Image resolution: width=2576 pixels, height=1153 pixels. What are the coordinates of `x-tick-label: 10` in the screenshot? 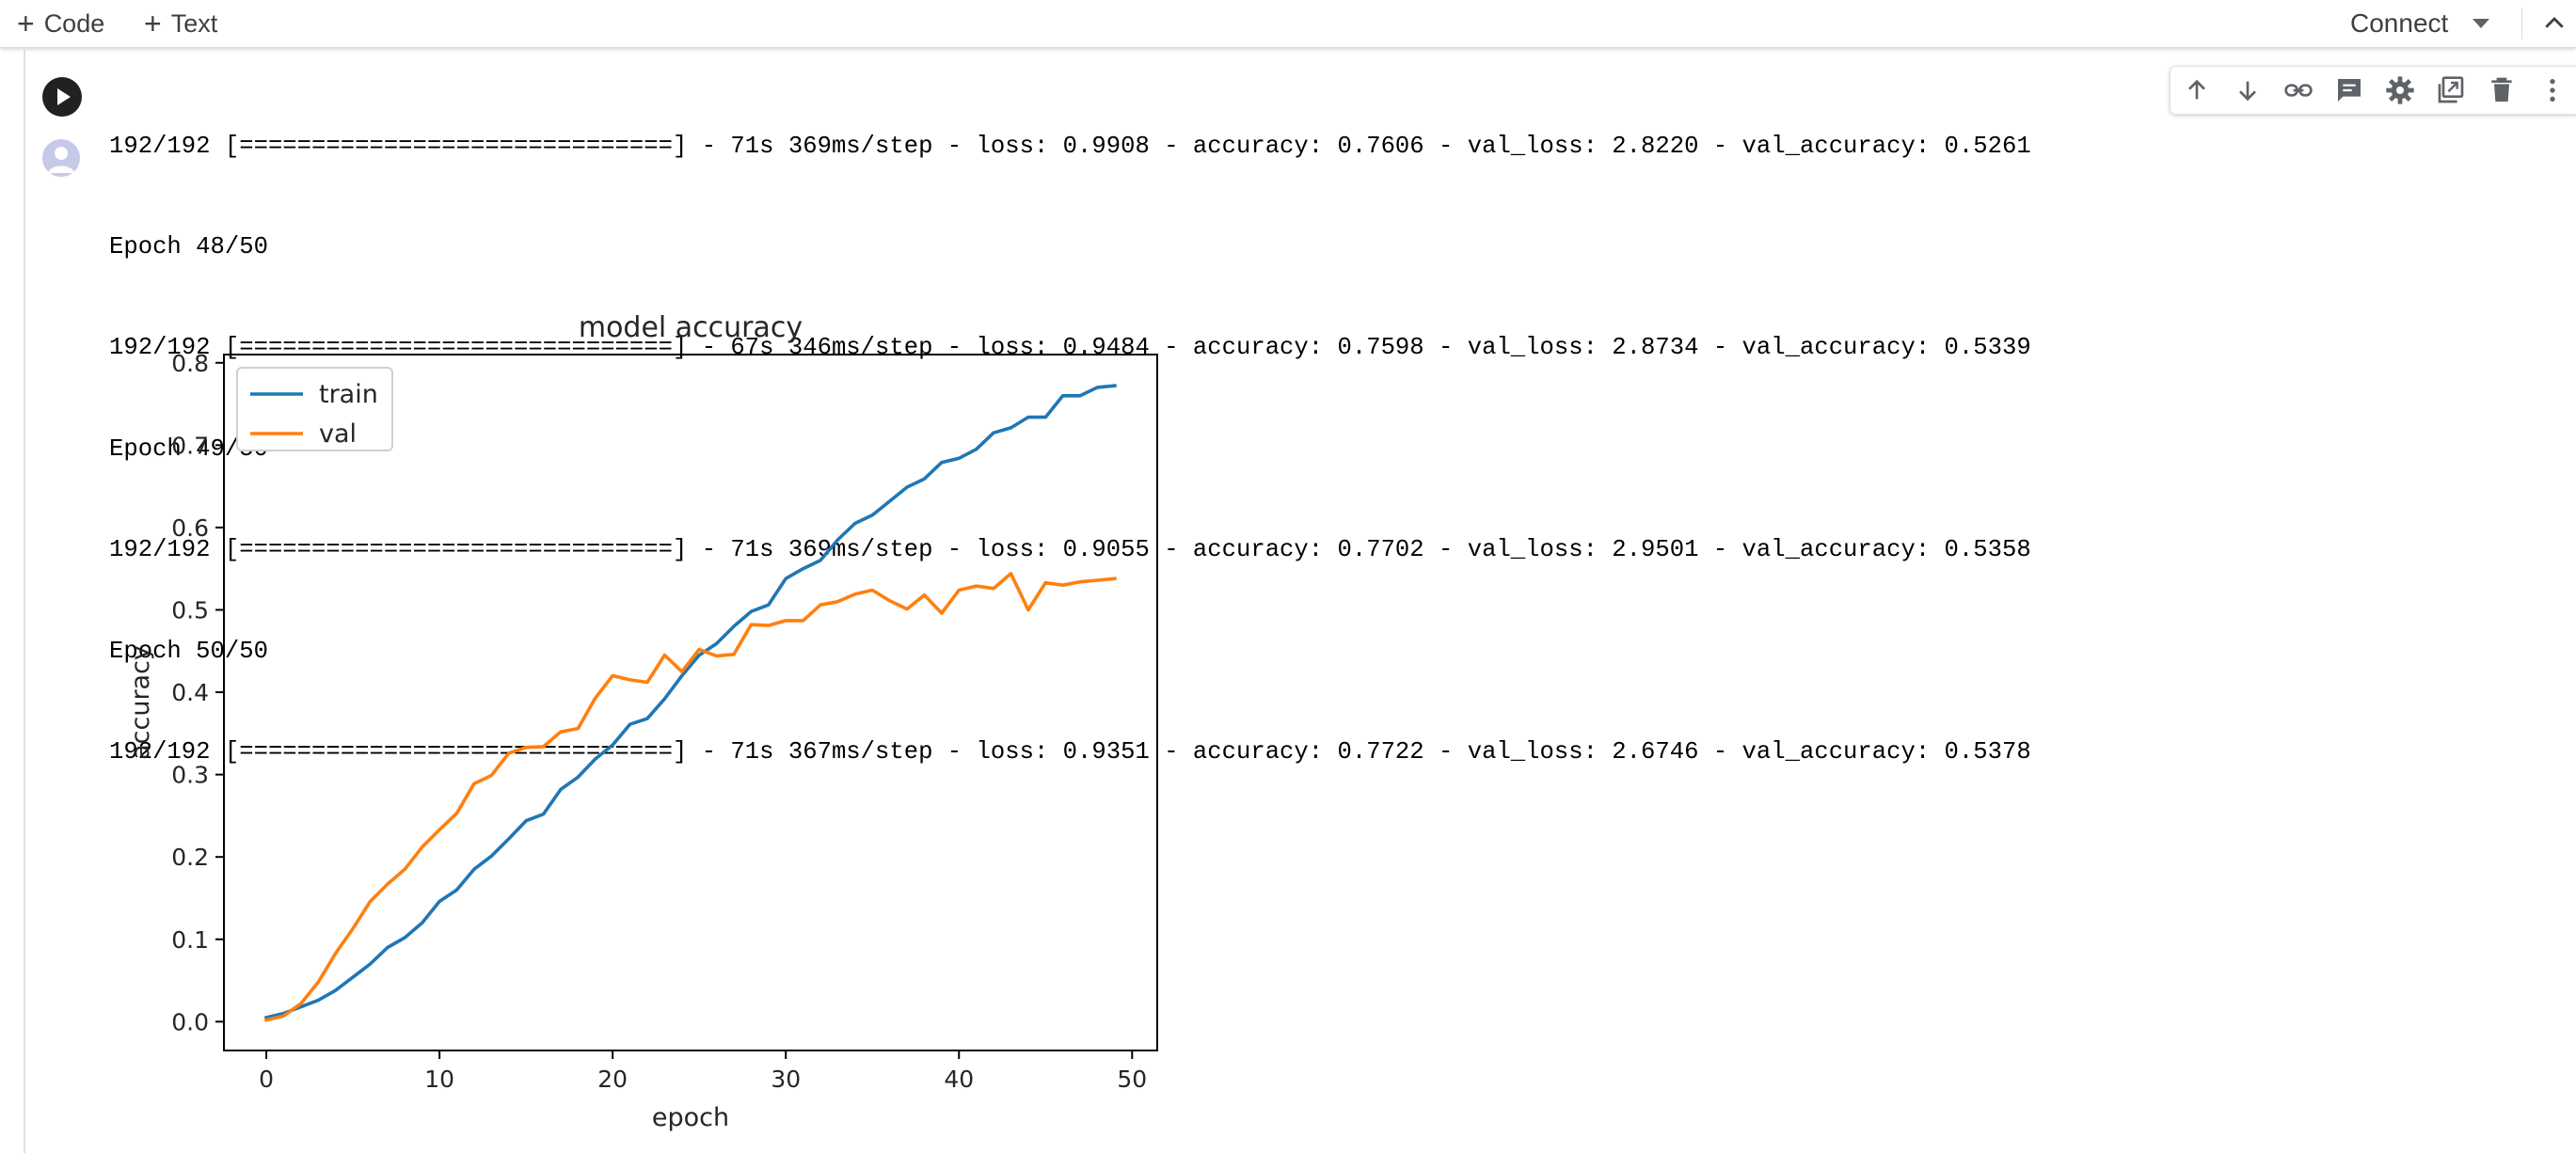 It's located at (439, 1079).